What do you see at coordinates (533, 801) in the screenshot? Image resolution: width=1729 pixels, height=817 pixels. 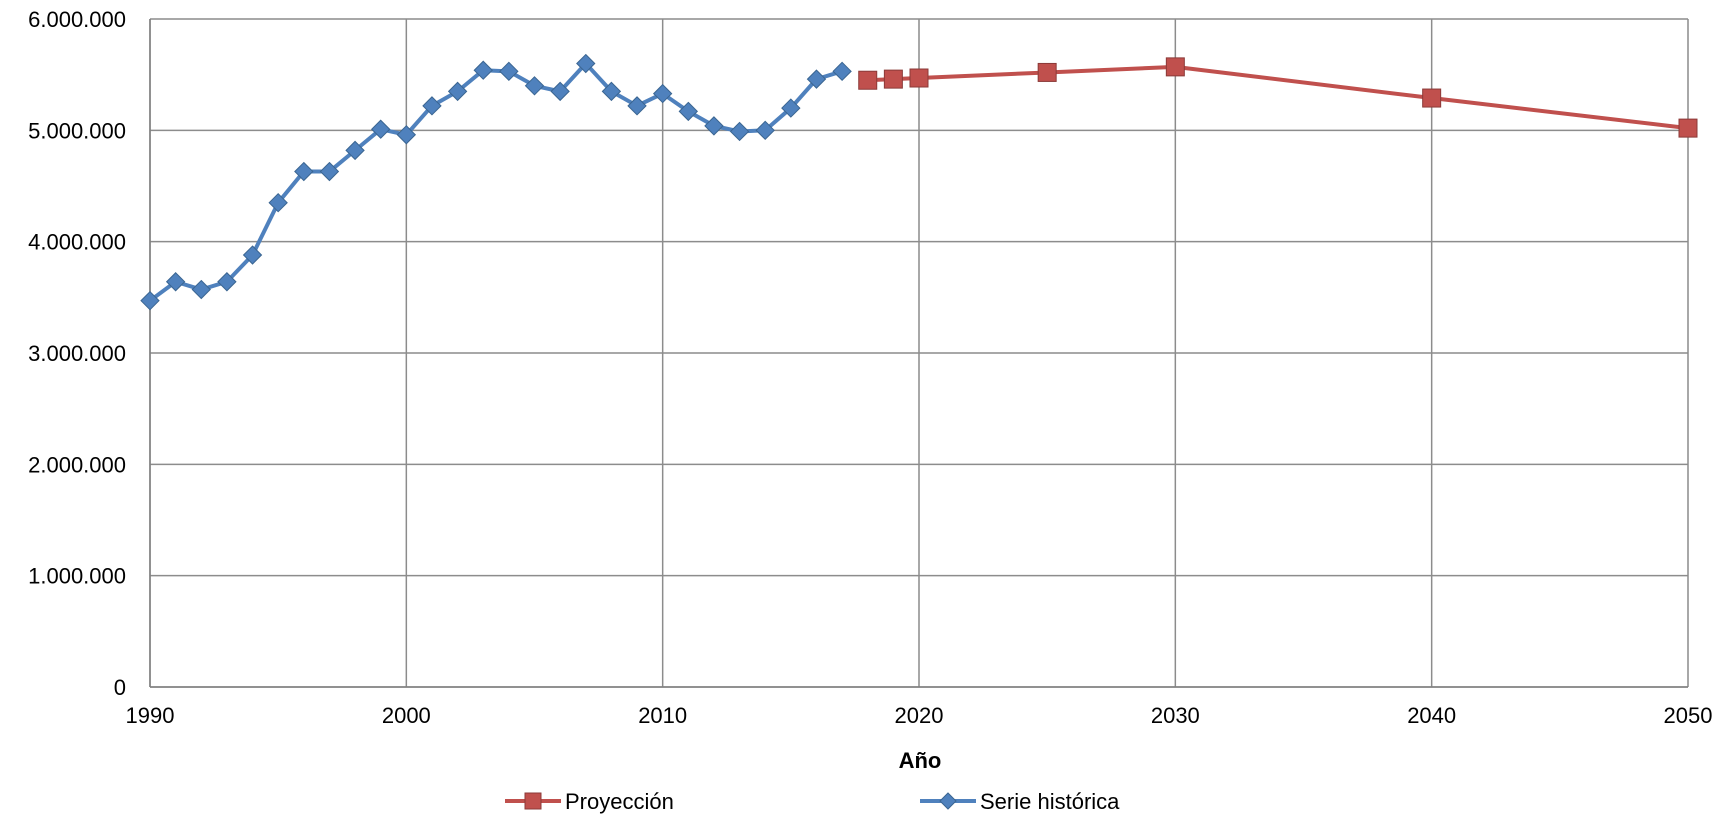 I see `legend-marker-proyeccion` at bounding box center [533, 801].